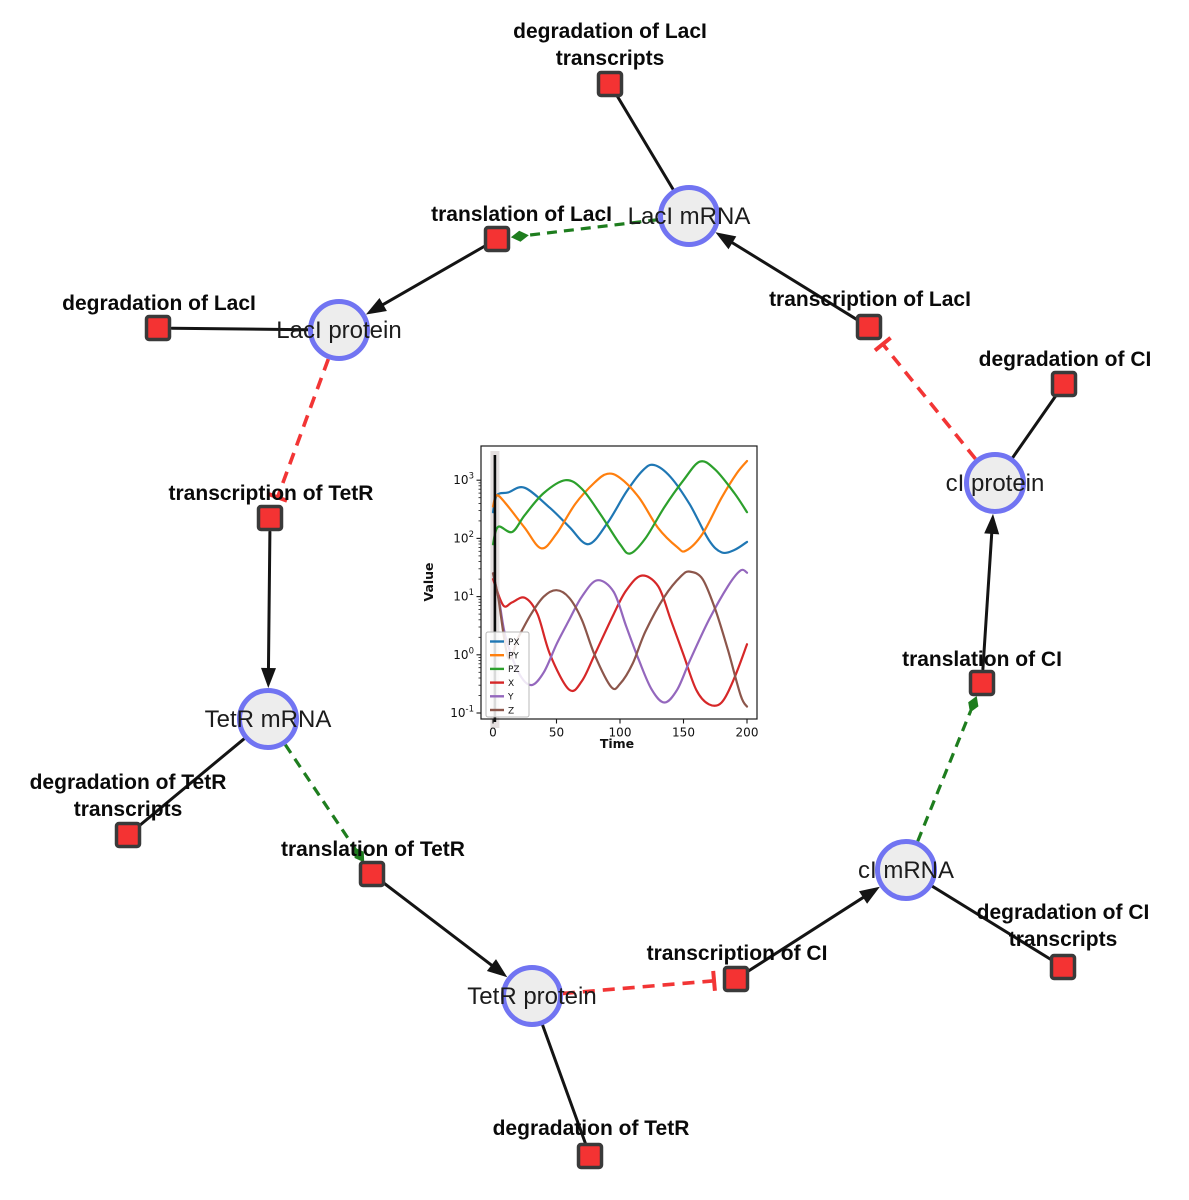 The width and height of the screenshot is (1189, 1200). I want to click on species-node-laci-protein, so click(339, 330).